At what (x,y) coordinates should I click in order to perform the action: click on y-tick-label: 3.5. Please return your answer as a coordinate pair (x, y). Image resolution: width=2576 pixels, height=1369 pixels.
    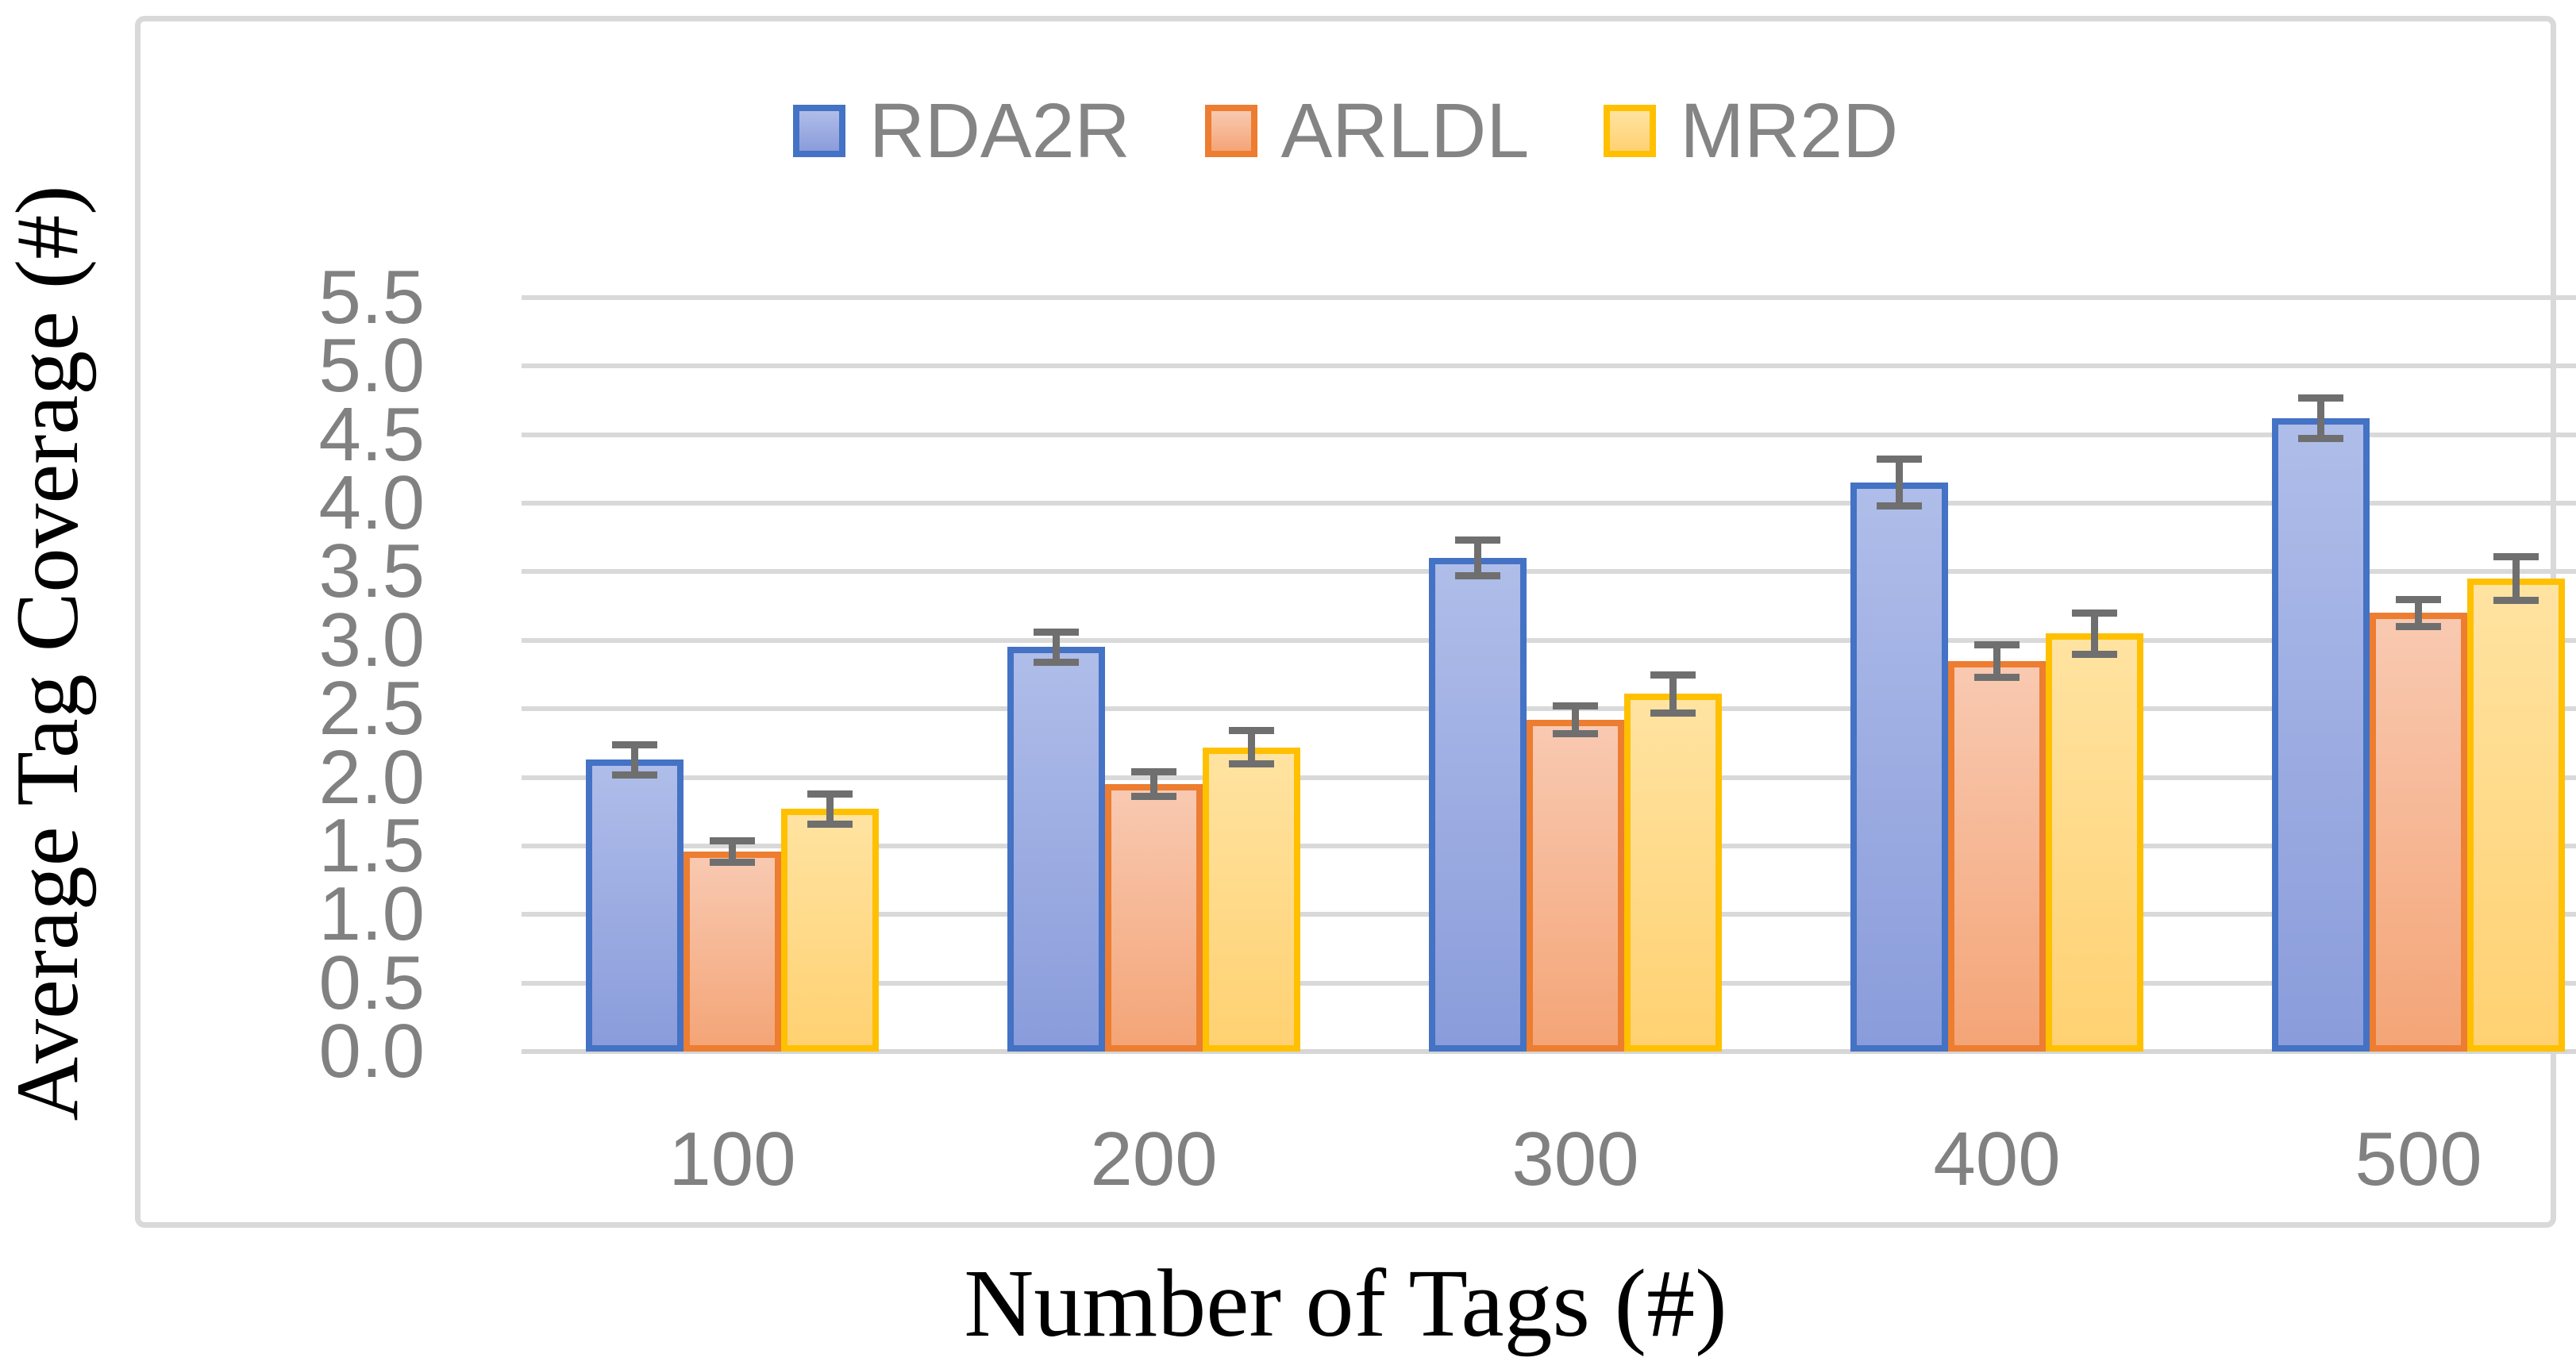
    Looking at the image, I should click on (371, 572).